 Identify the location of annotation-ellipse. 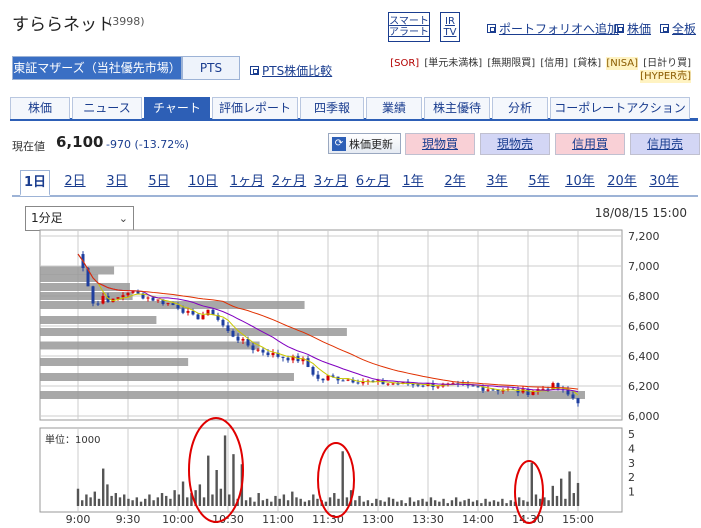
(216, 470).